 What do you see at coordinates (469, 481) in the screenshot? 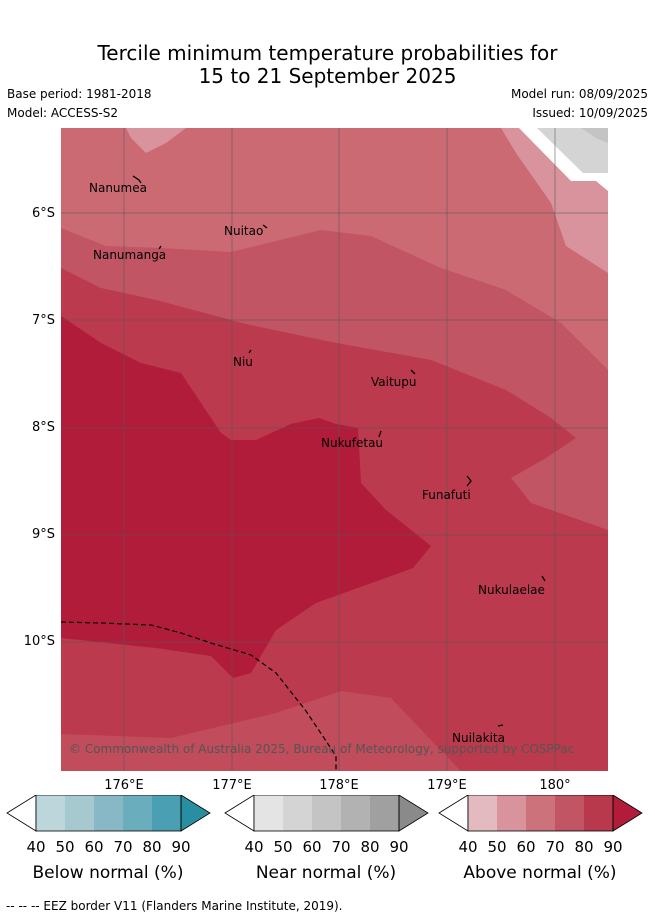
I see `island-funafuti` at bounding box center [469, 481].